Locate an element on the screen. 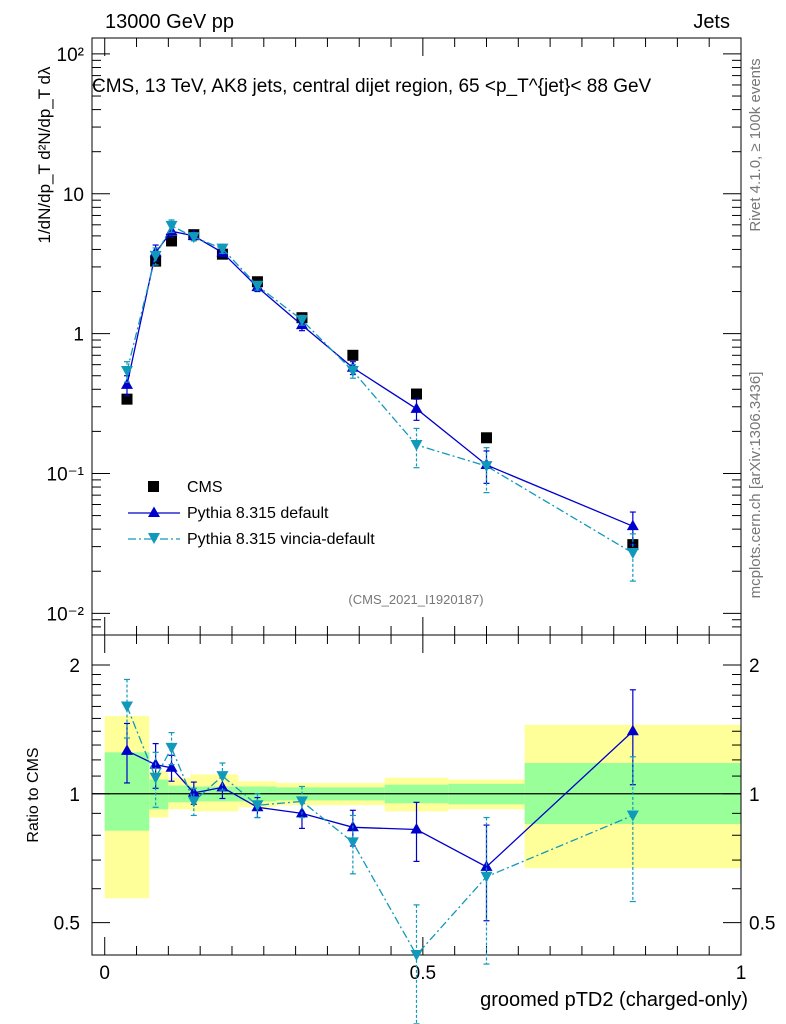  ratio-uncertainty-bands is located at coordinates (422, 807).